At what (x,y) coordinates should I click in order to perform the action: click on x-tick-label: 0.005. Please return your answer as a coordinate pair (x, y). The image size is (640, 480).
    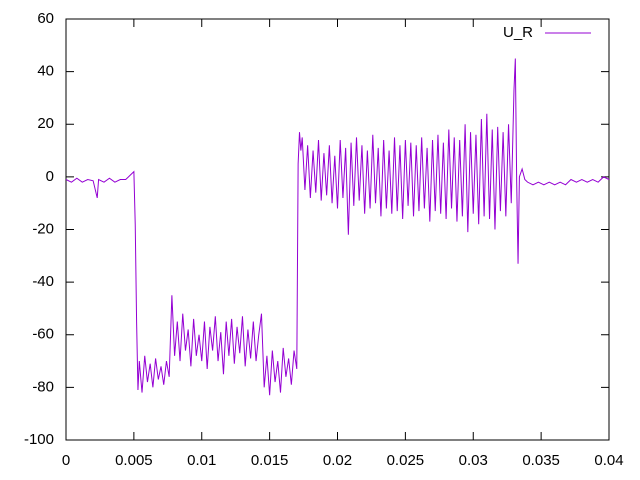
    Looking at the image, I should click on (134, 460).